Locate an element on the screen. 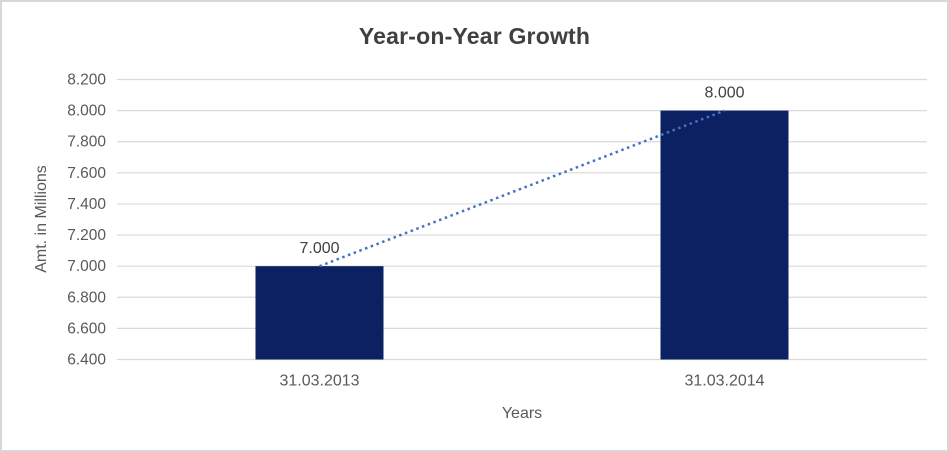 The width and height of the screenshot is (949, 452). y-tick-label: 7.200 is located at coordinates (86, 235).